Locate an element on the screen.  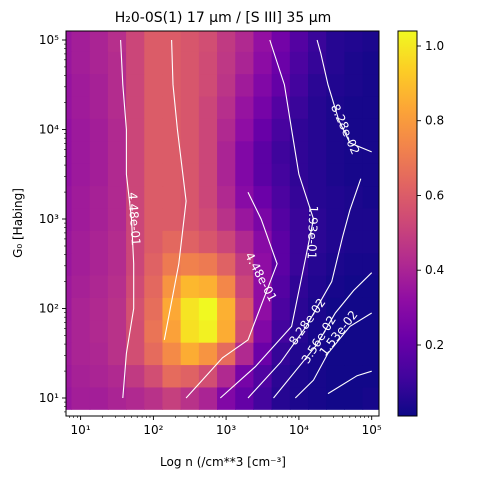
y-axis-label: G₀ [Habing] is located at coordinates (18, 223).